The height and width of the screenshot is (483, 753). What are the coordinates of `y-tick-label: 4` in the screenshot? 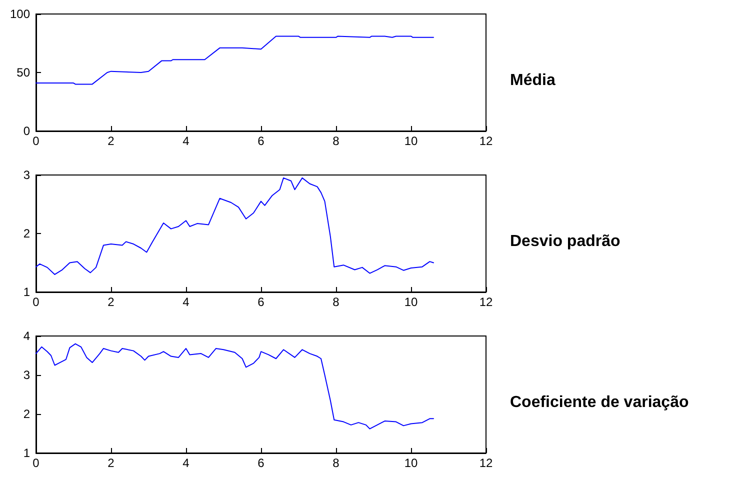 It's located at (26, 336).